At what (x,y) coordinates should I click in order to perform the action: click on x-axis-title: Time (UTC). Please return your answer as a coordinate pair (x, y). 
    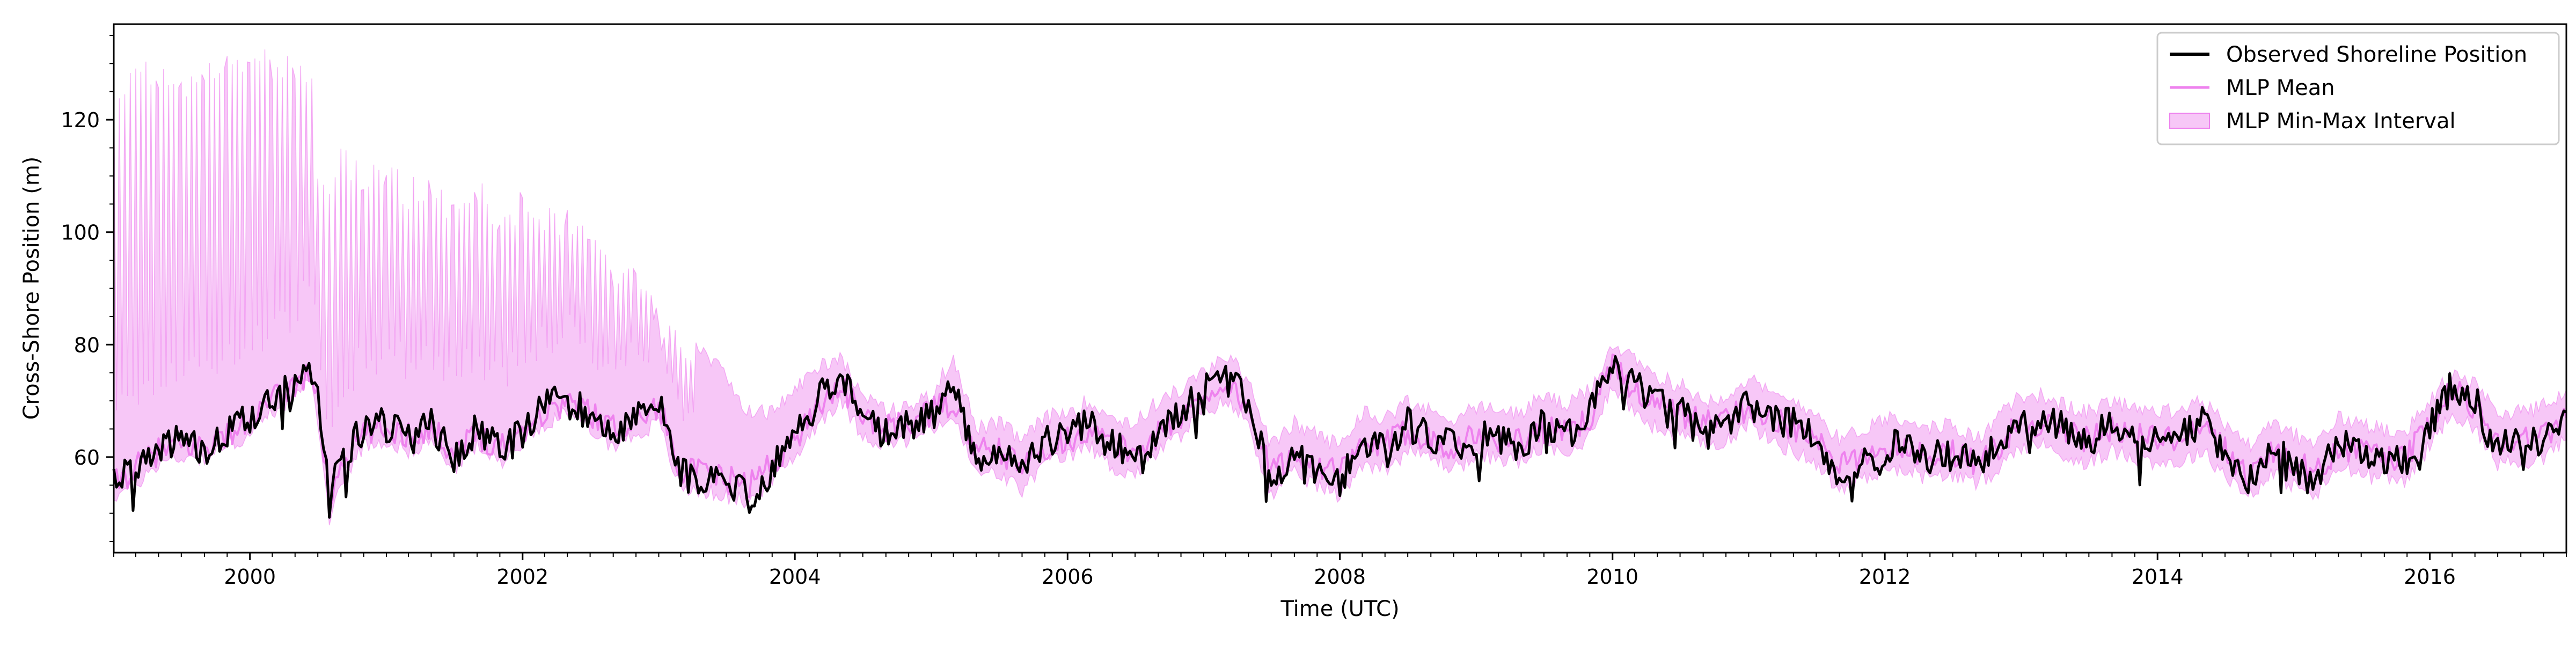
    Looking at the image, I should click on (1339, 609).